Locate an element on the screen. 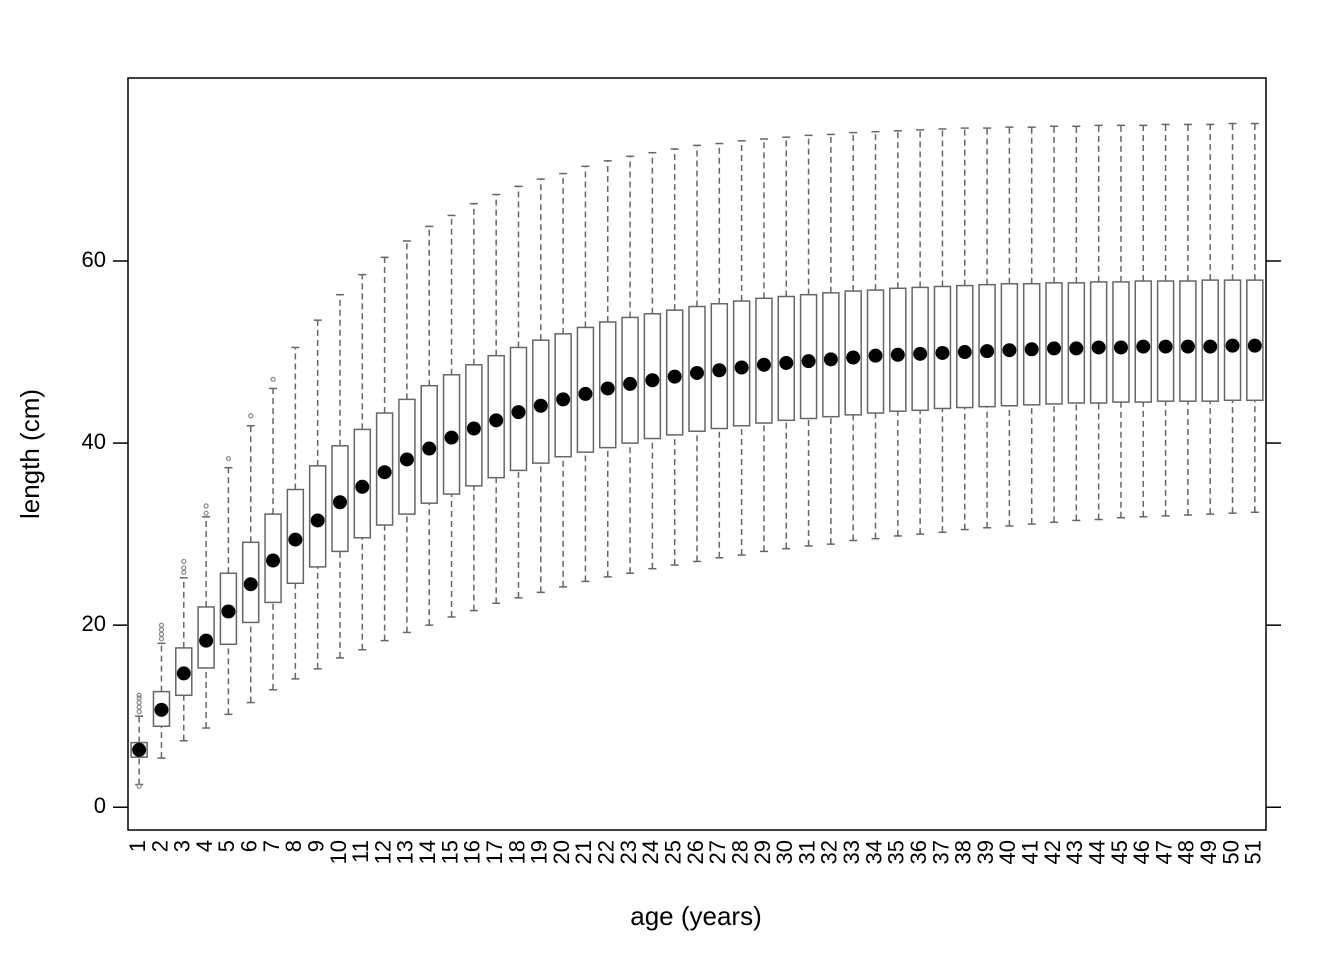  x-tick-label: 15 is located at coordinates (449, 852).